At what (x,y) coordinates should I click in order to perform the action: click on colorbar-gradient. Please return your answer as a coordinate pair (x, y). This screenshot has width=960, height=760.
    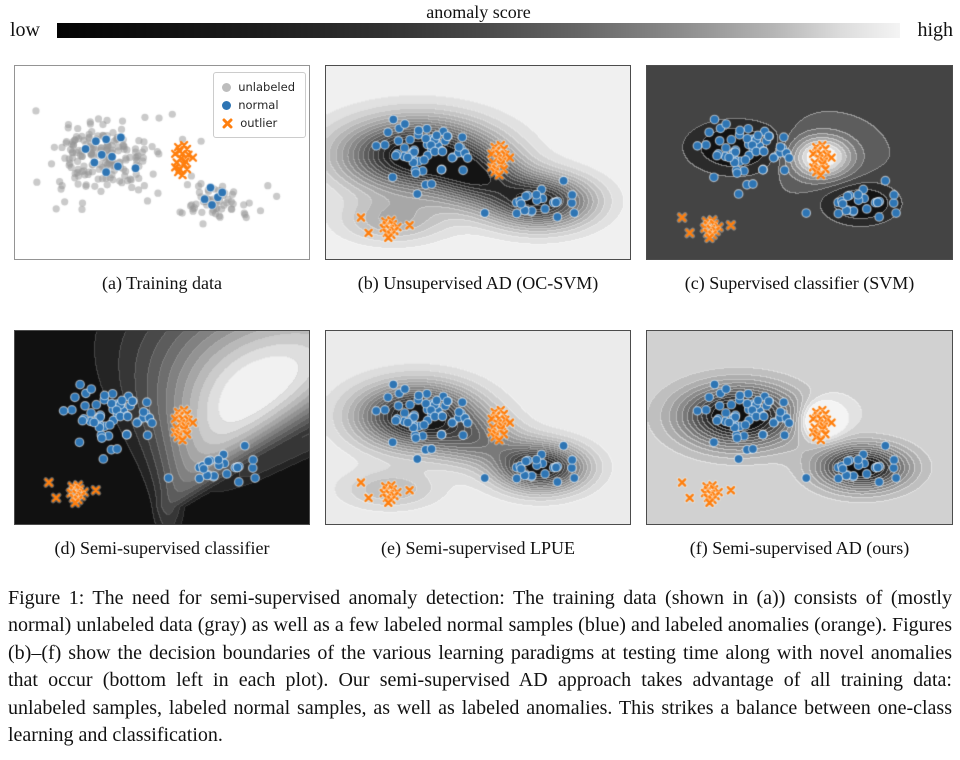
    Looking at the image, I should click on (478, 30).